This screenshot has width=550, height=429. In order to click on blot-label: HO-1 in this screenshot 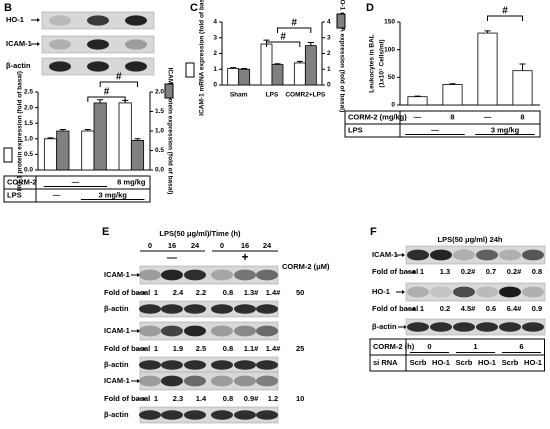, I will do `click(381, 291)`.